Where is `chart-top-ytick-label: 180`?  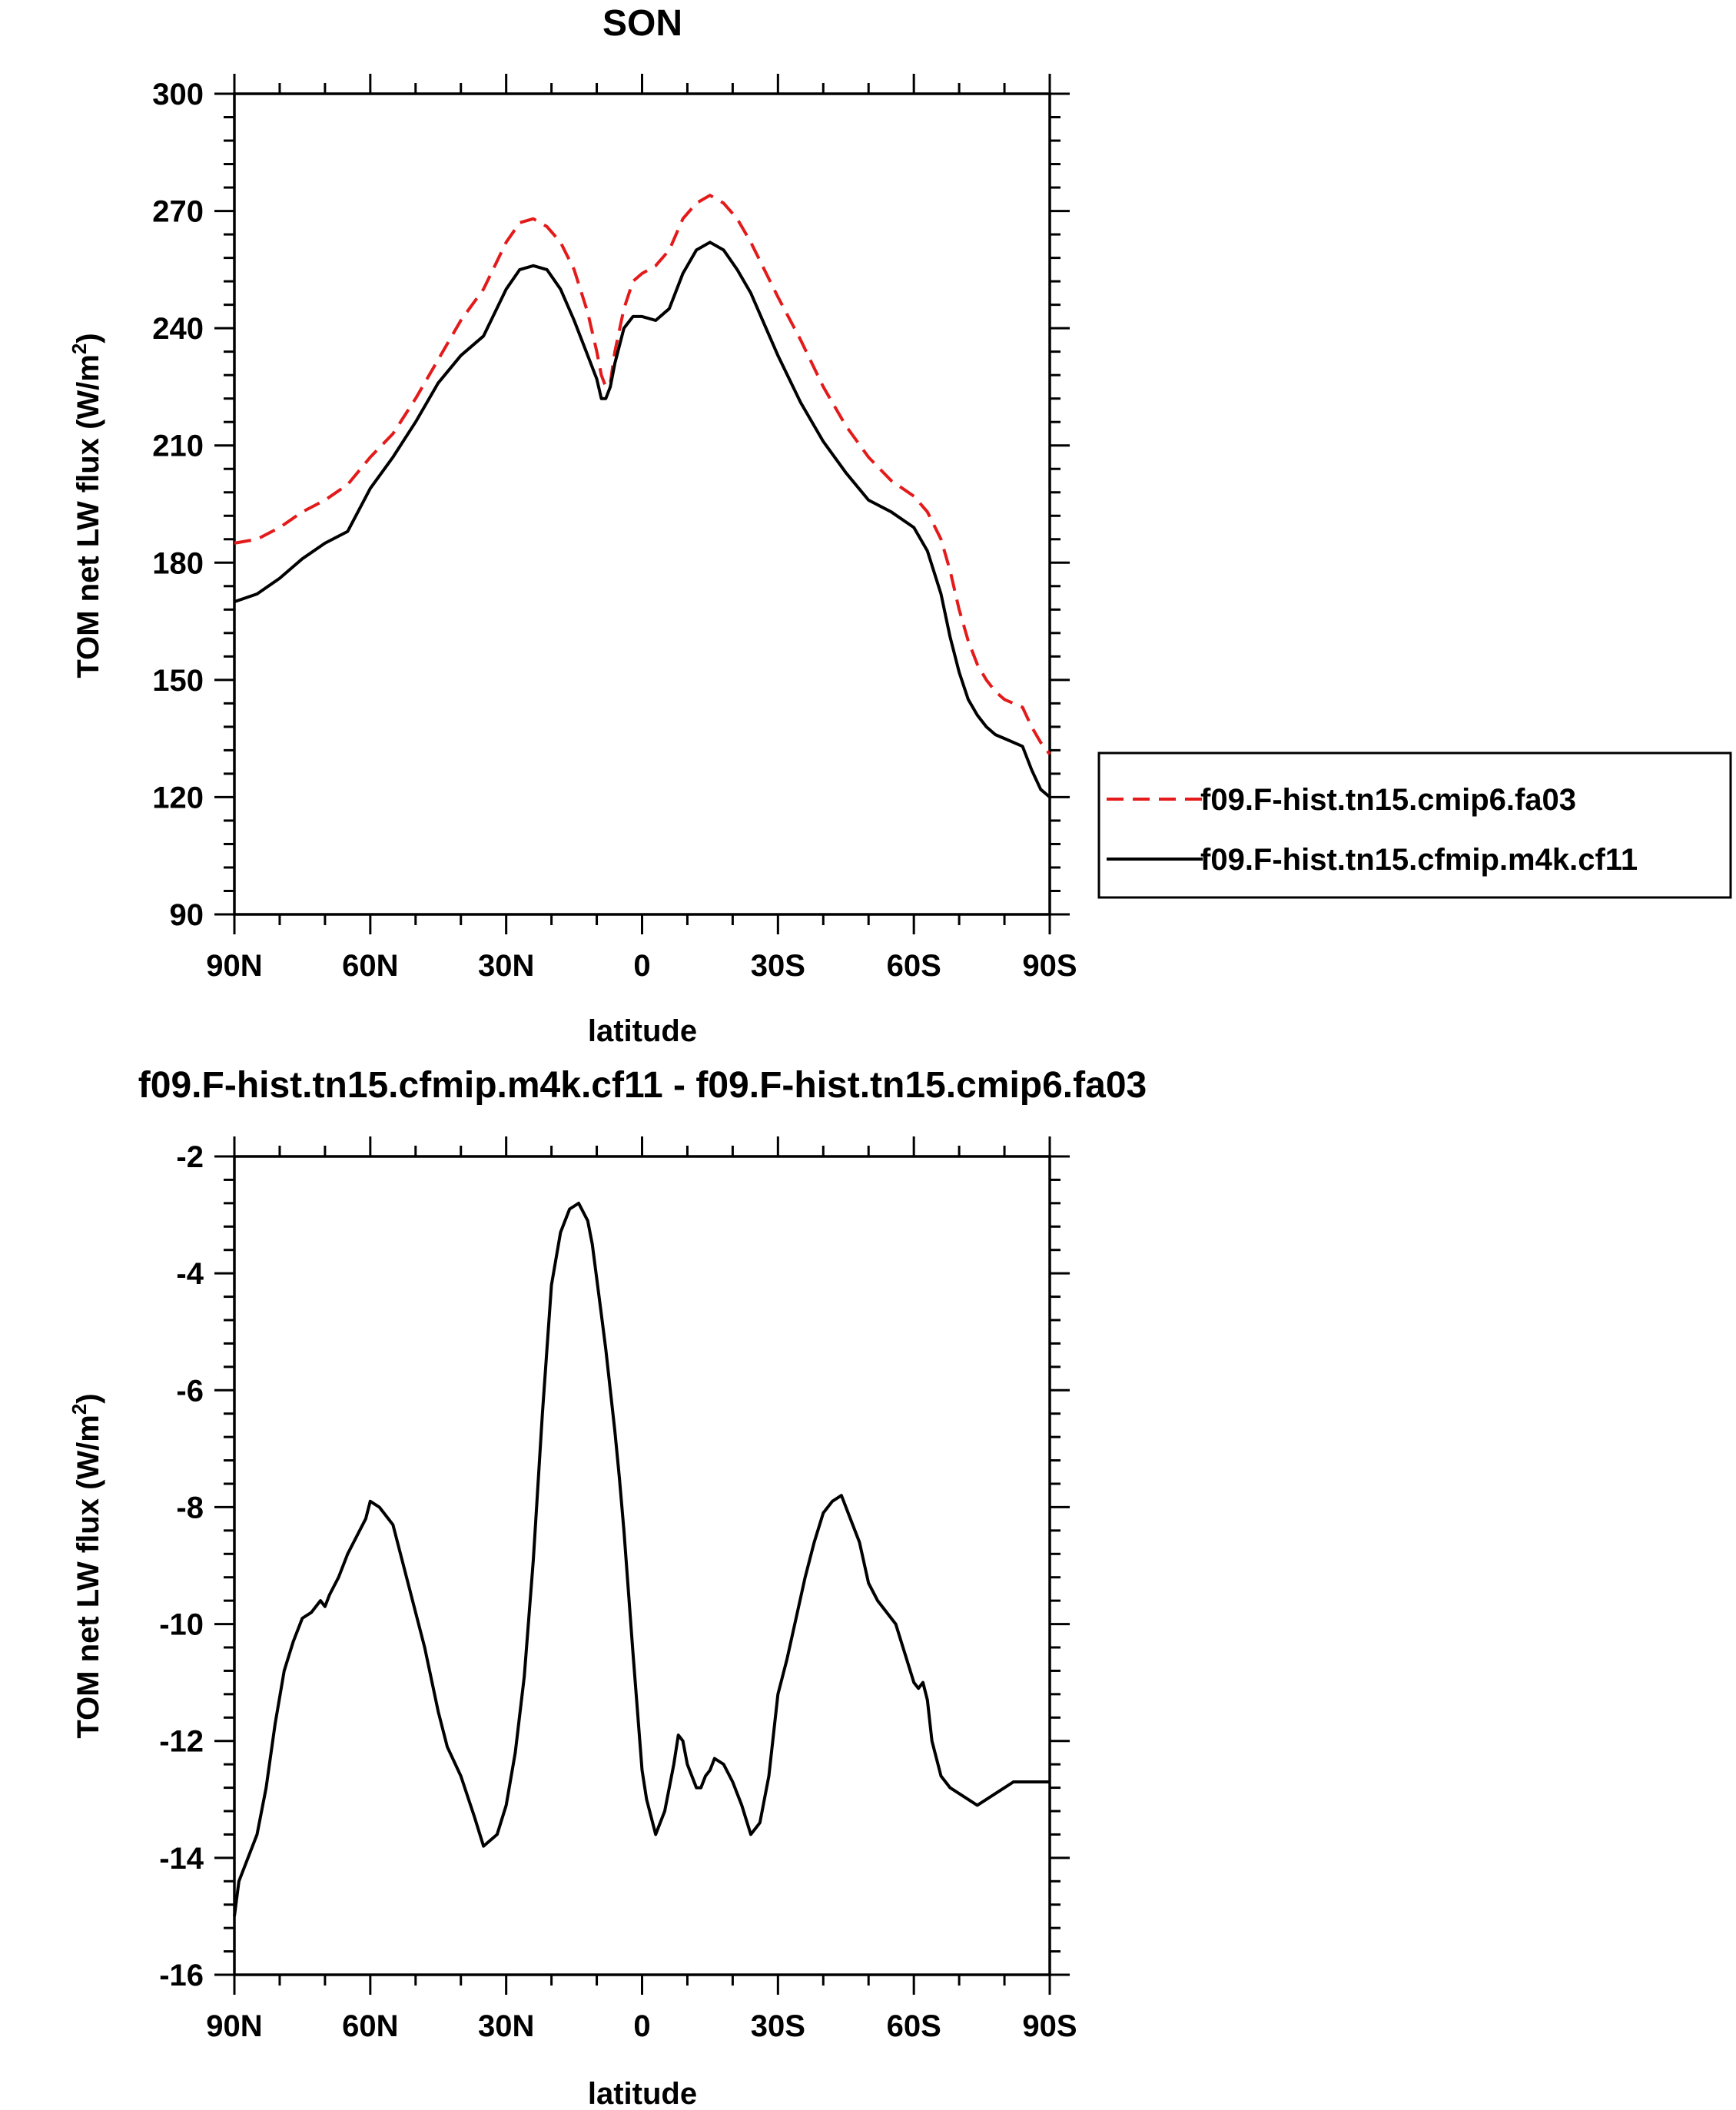 chart-top-ytick-label: 180 is located at coordinates (178, 563).